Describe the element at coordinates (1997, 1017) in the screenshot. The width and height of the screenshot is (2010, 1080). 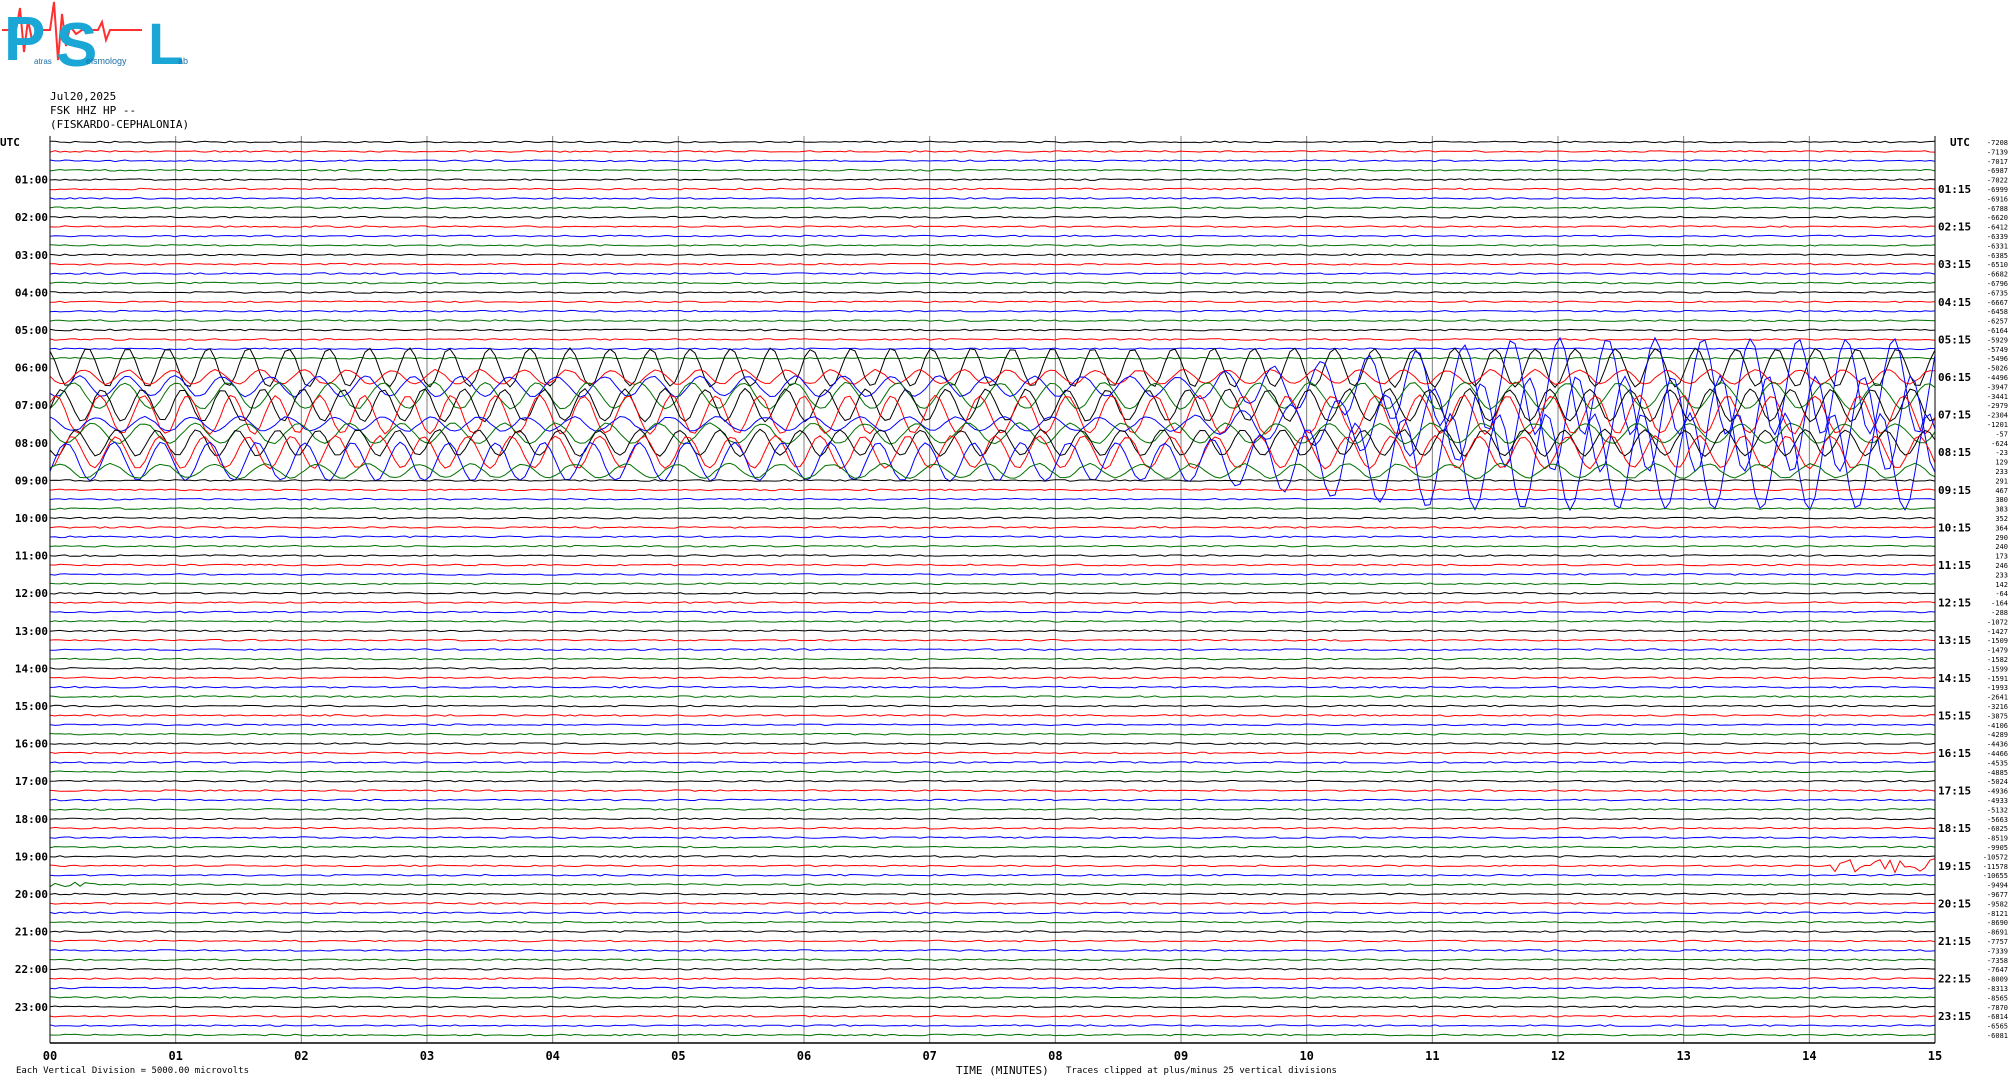
I see `trace-offset-label: -6814` at that location.